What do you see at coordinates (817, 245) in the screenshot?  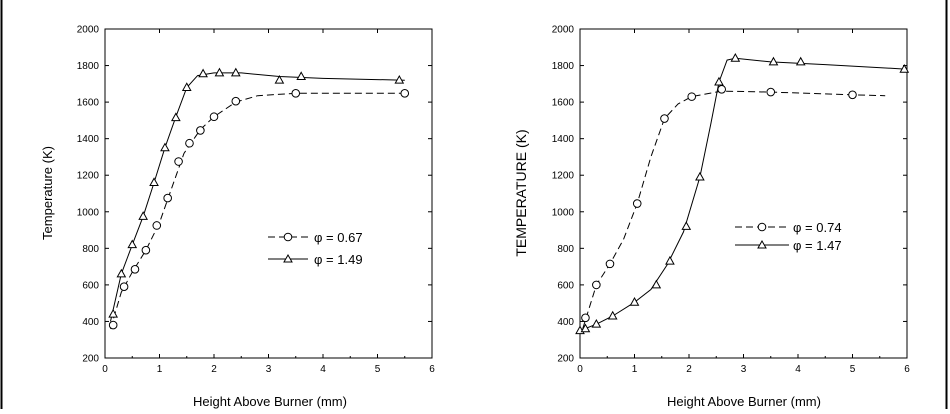 I see `legend-label: φ = 1.47` at bounding box center [817, 245].